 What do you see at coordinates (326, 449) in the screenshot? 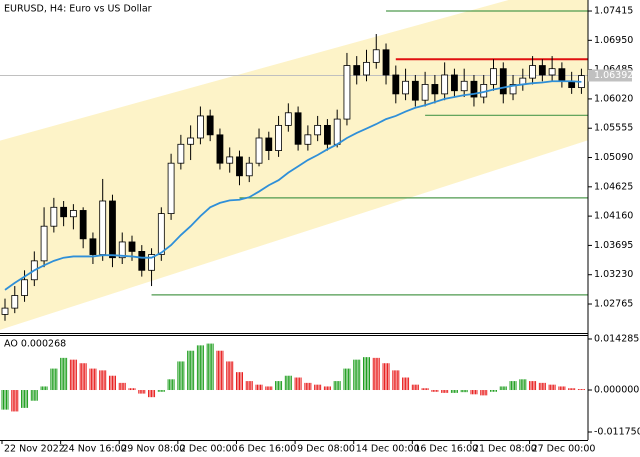
I see `x-tick-label: 9 Dec 08:00` at bounding box center [326, 449].